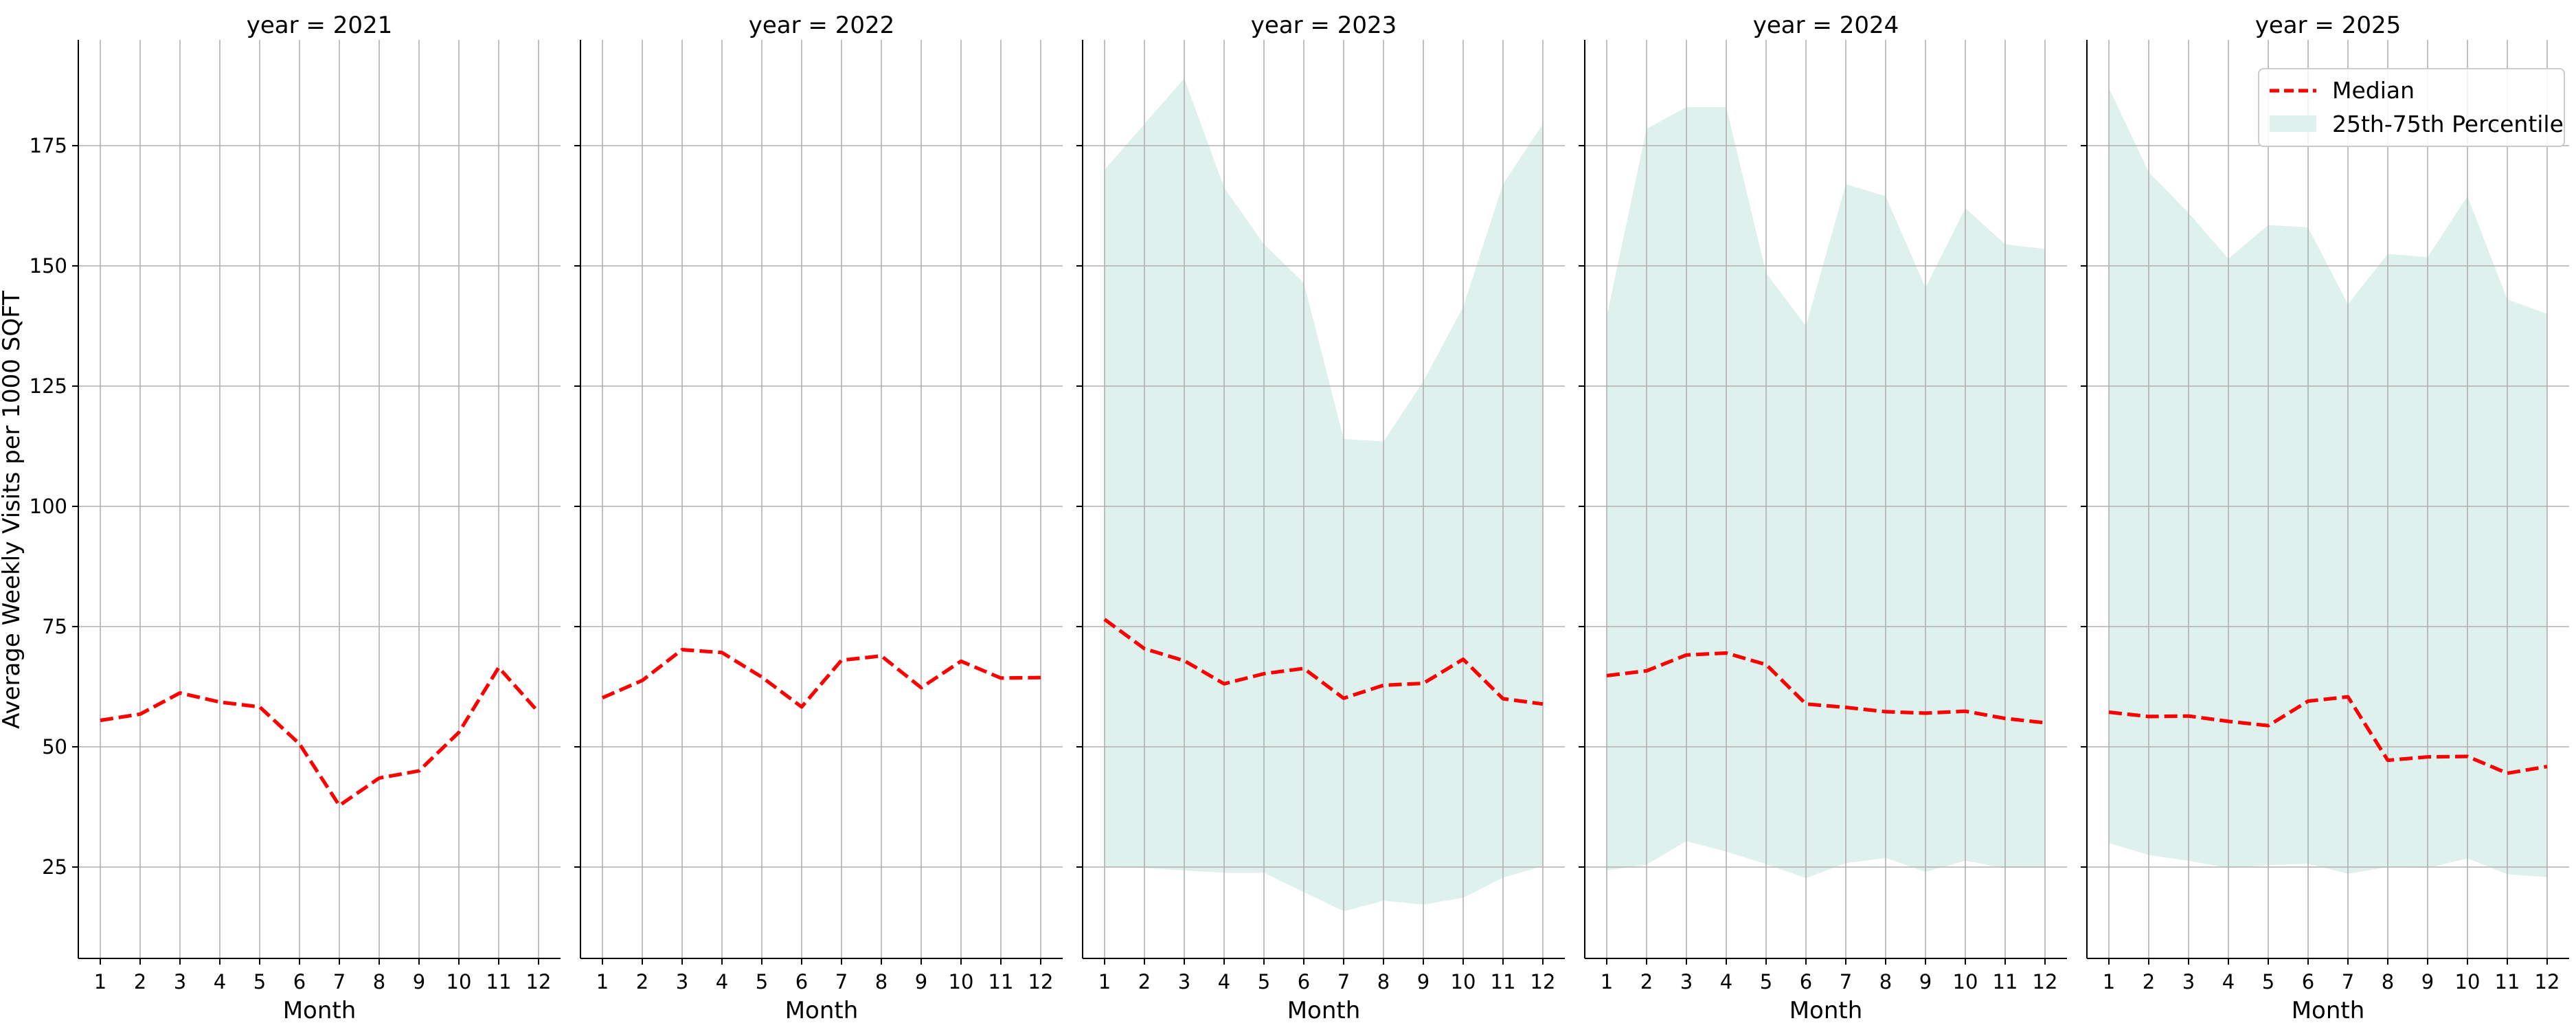  I want to click on legend-band-swatch, so click(2293, 123).